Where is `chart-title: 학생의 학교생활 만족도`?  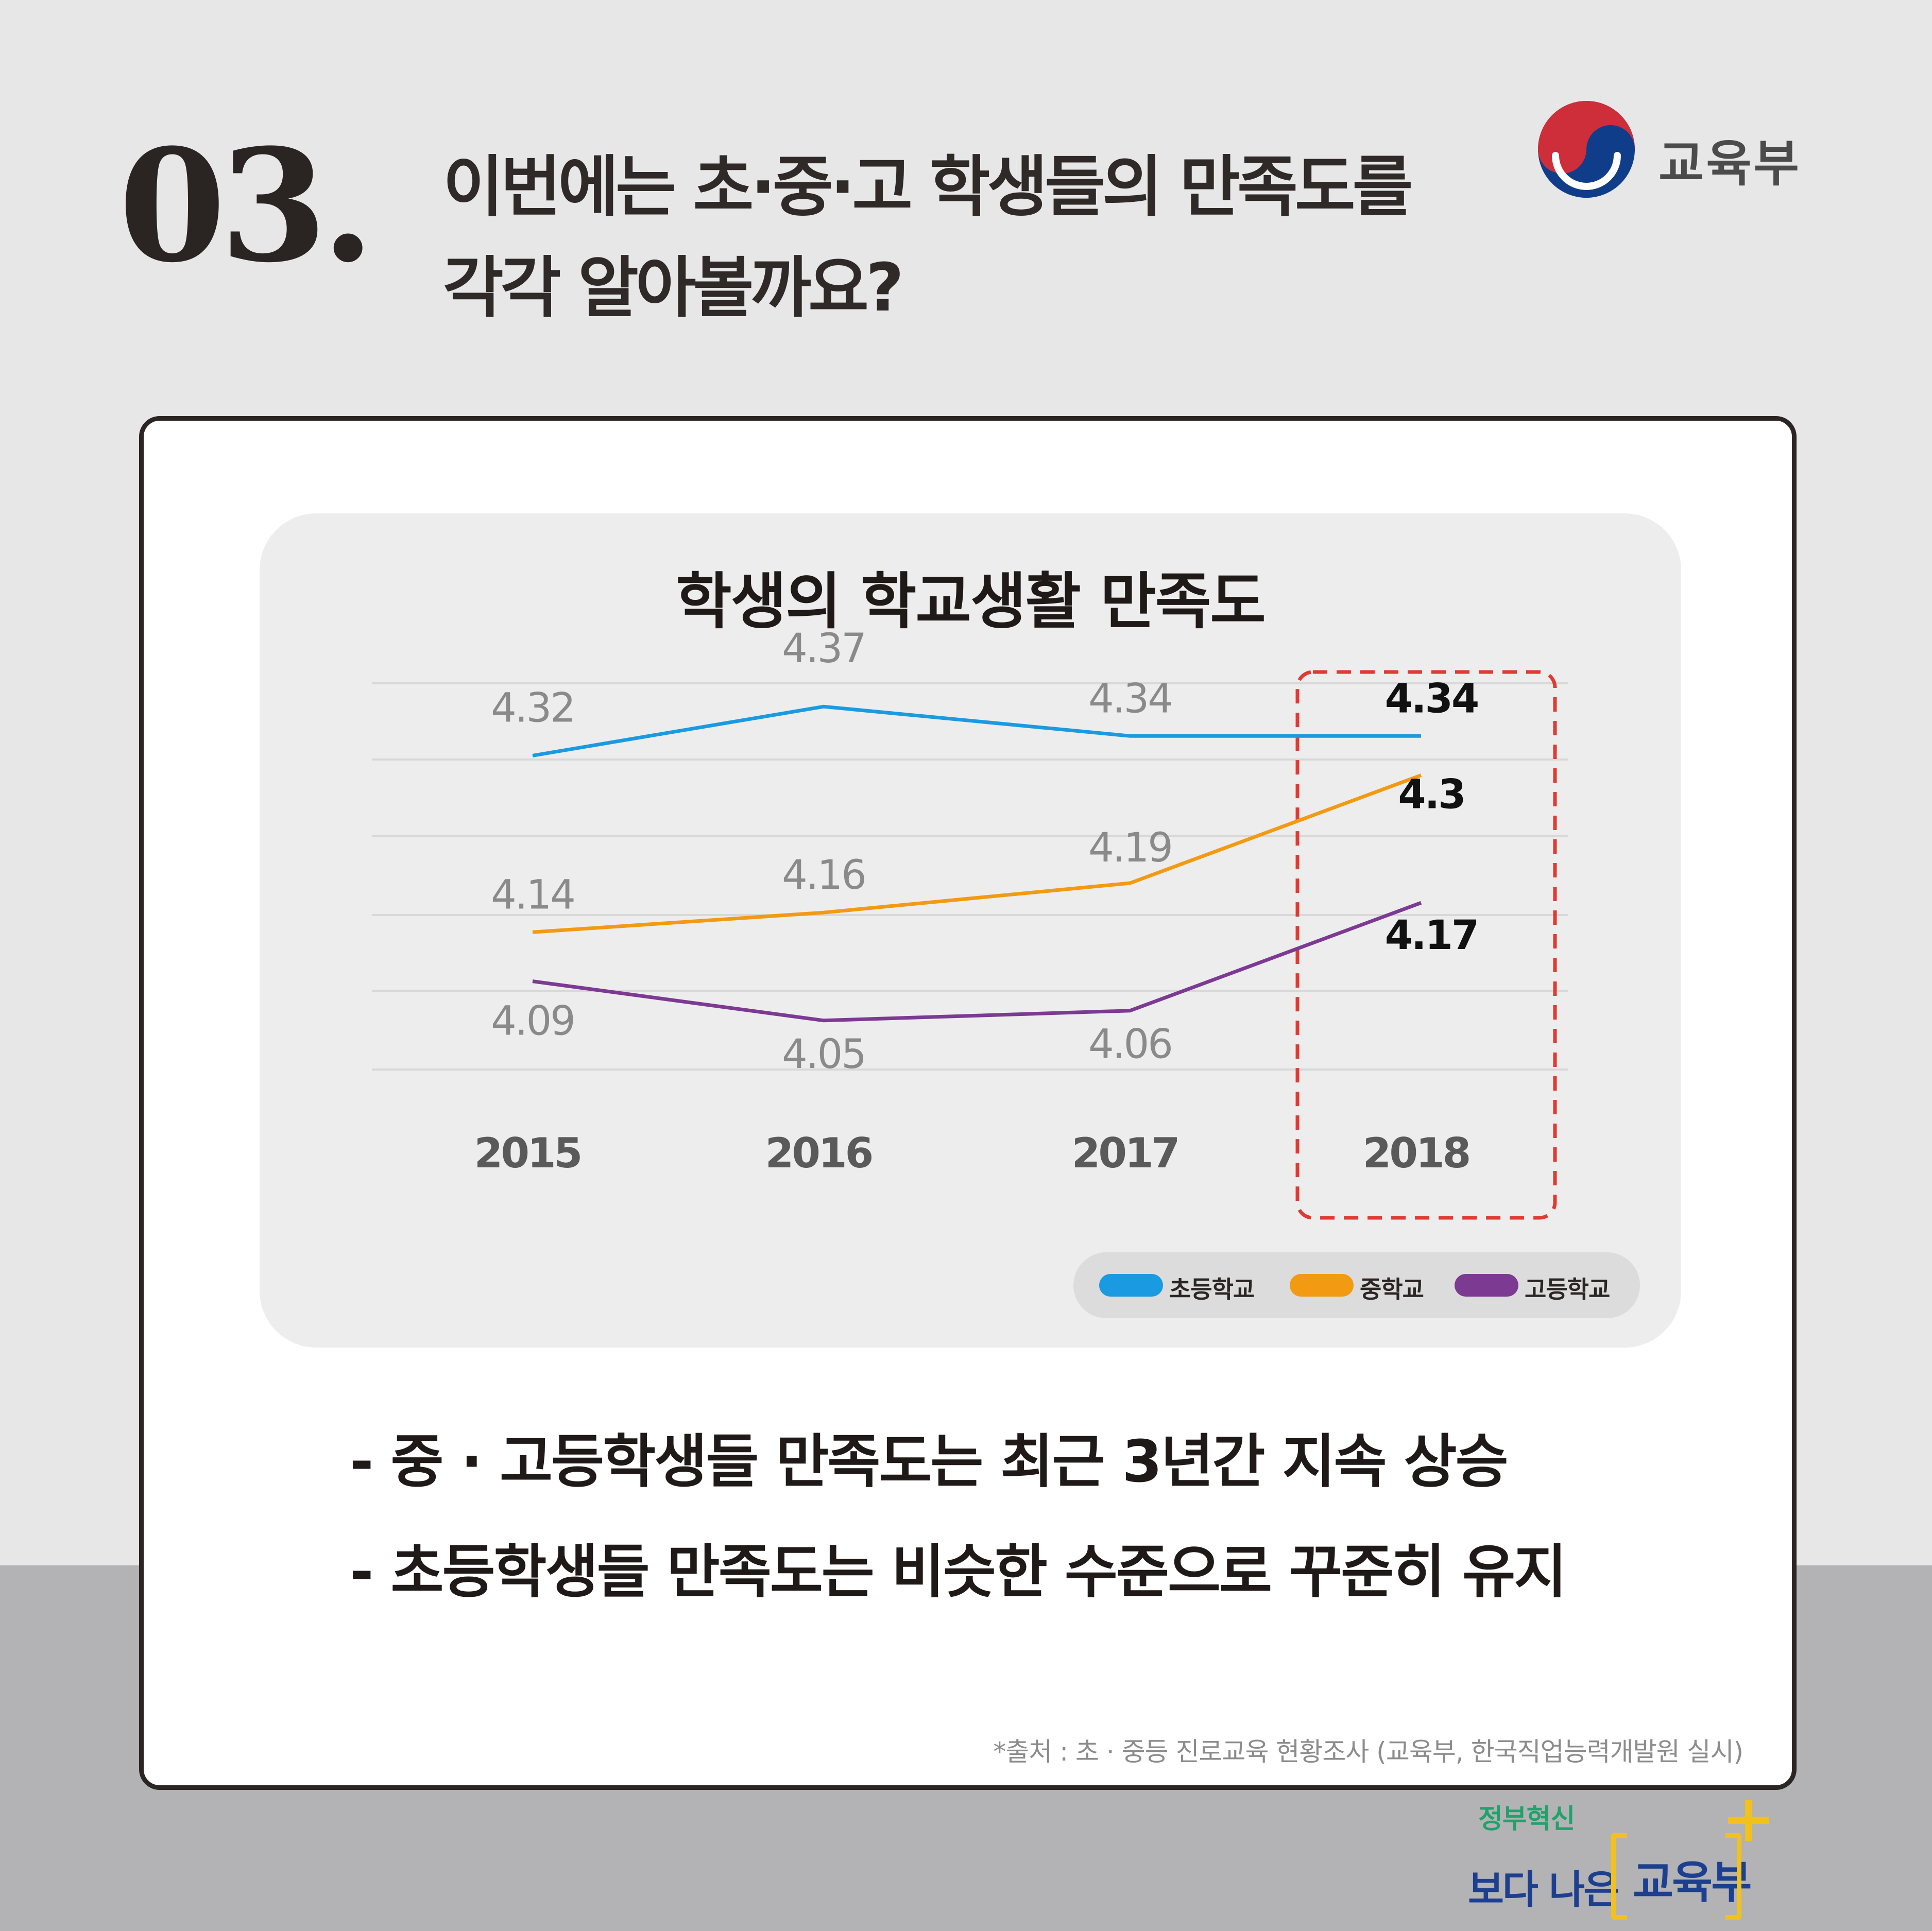
chart-title: 학생의 학교생활 만족도 is located at coordinates (971, 601).